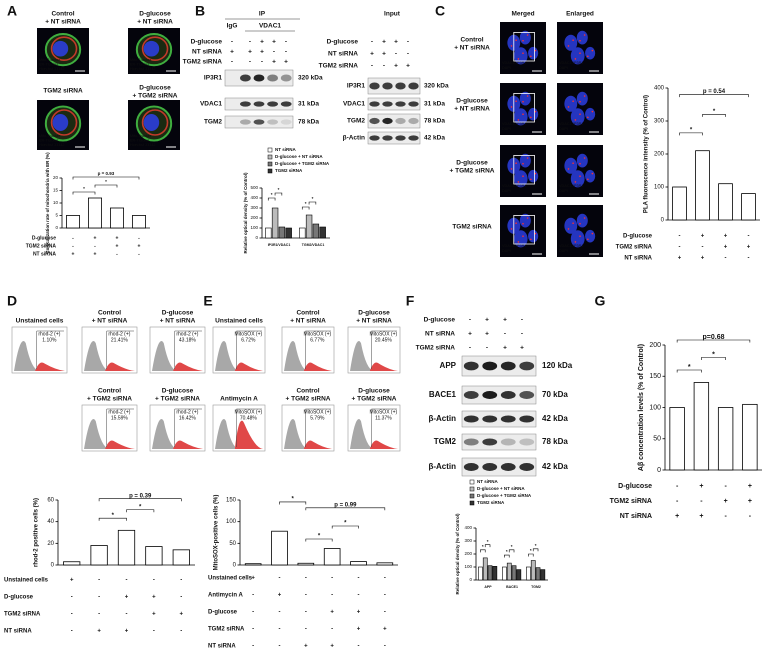  I want to click on label: Antimycin A, so click(239, 399).